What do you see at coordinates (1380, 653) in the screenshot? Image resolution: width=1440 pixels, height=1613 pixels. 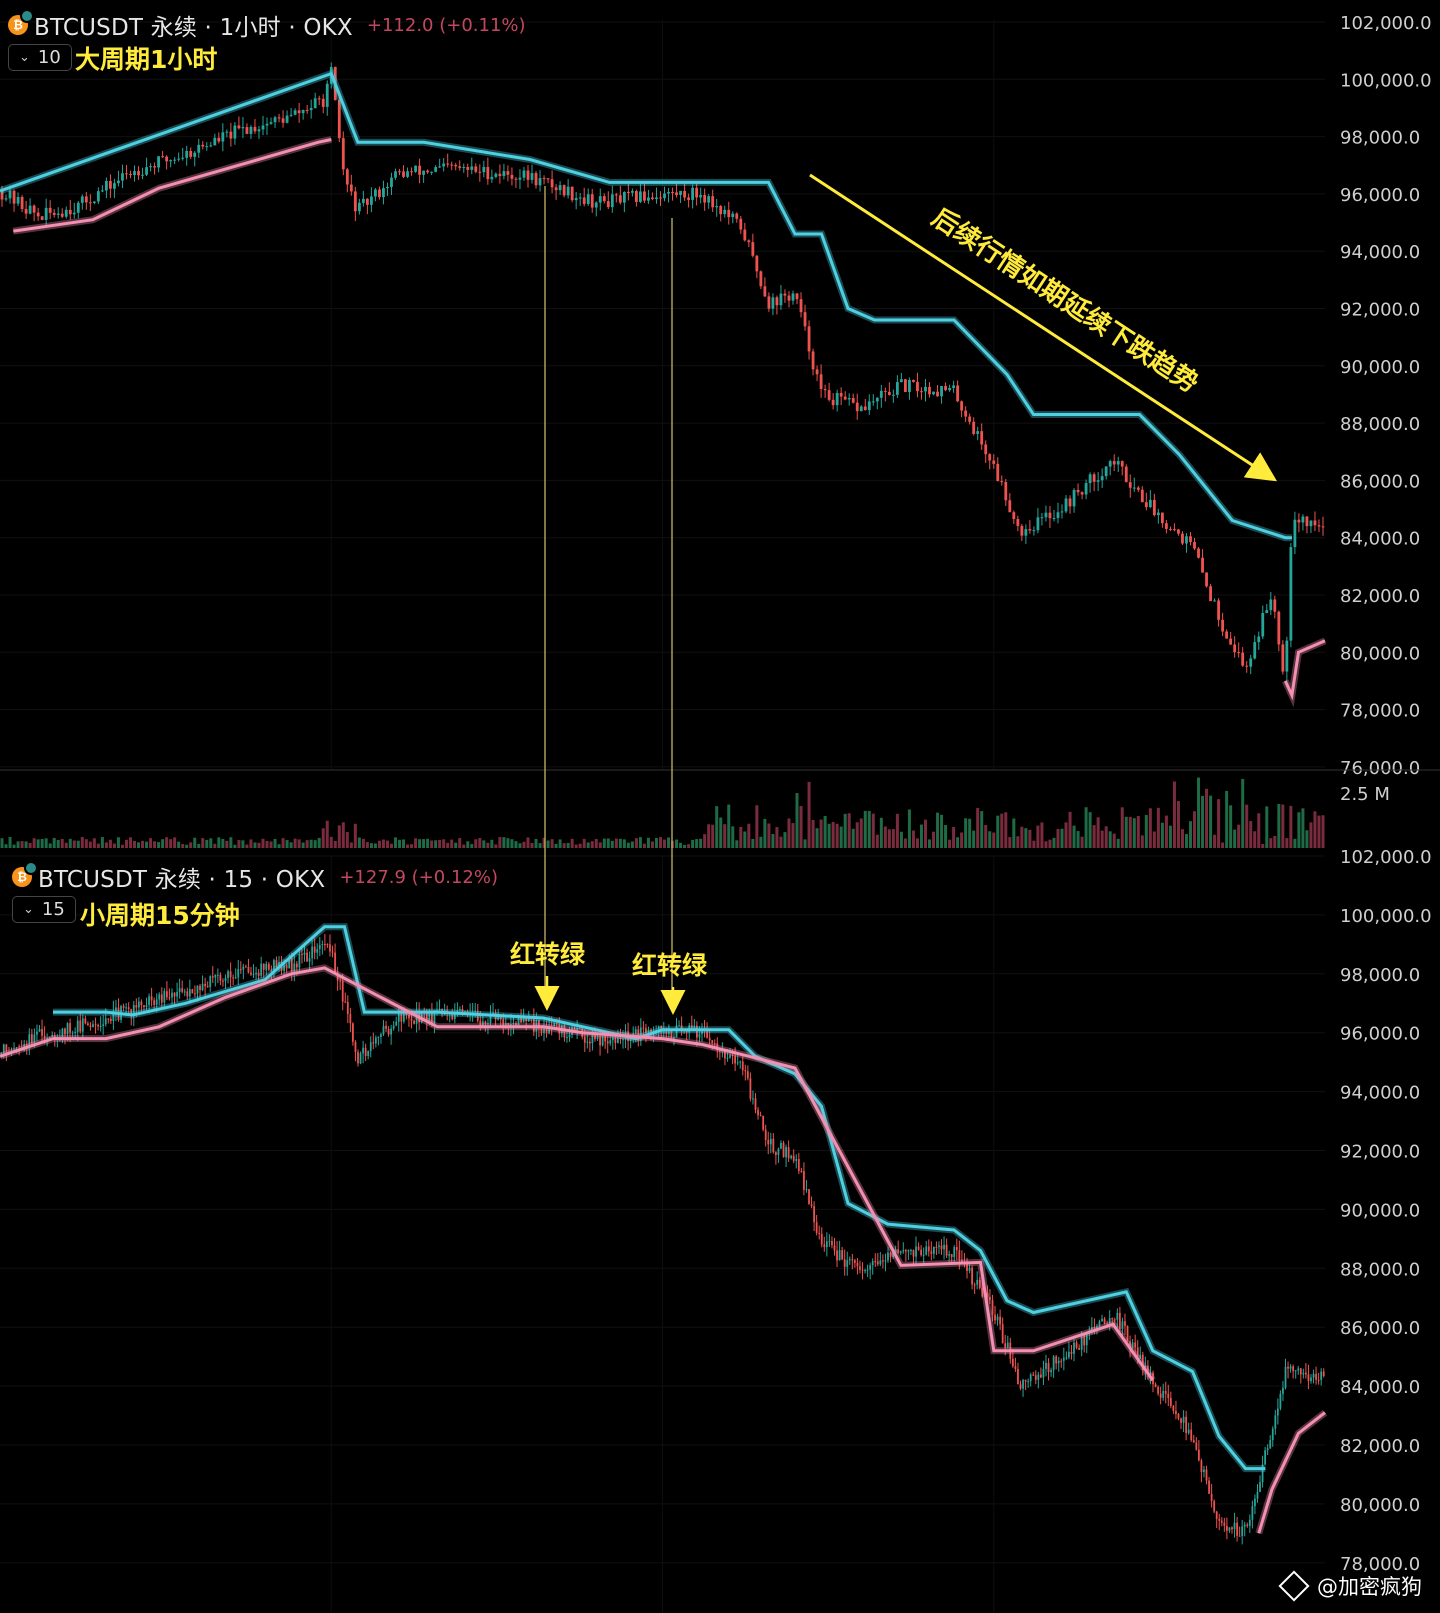 I see `y-tick-label: 80,000.0` at bounding box center [1380, 653].